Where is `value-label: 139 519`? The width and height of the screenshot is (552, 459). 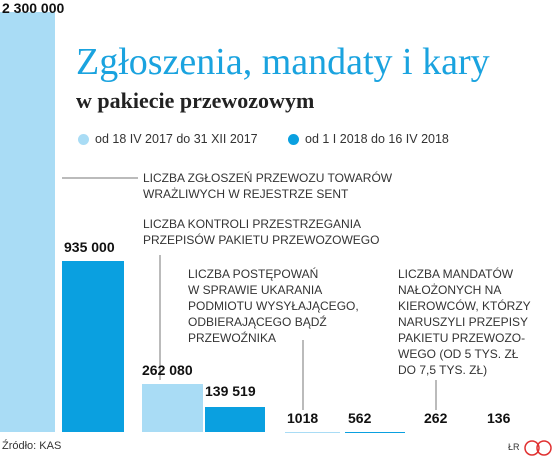 value-label: 139 519 is located at coordinates (230, 390).